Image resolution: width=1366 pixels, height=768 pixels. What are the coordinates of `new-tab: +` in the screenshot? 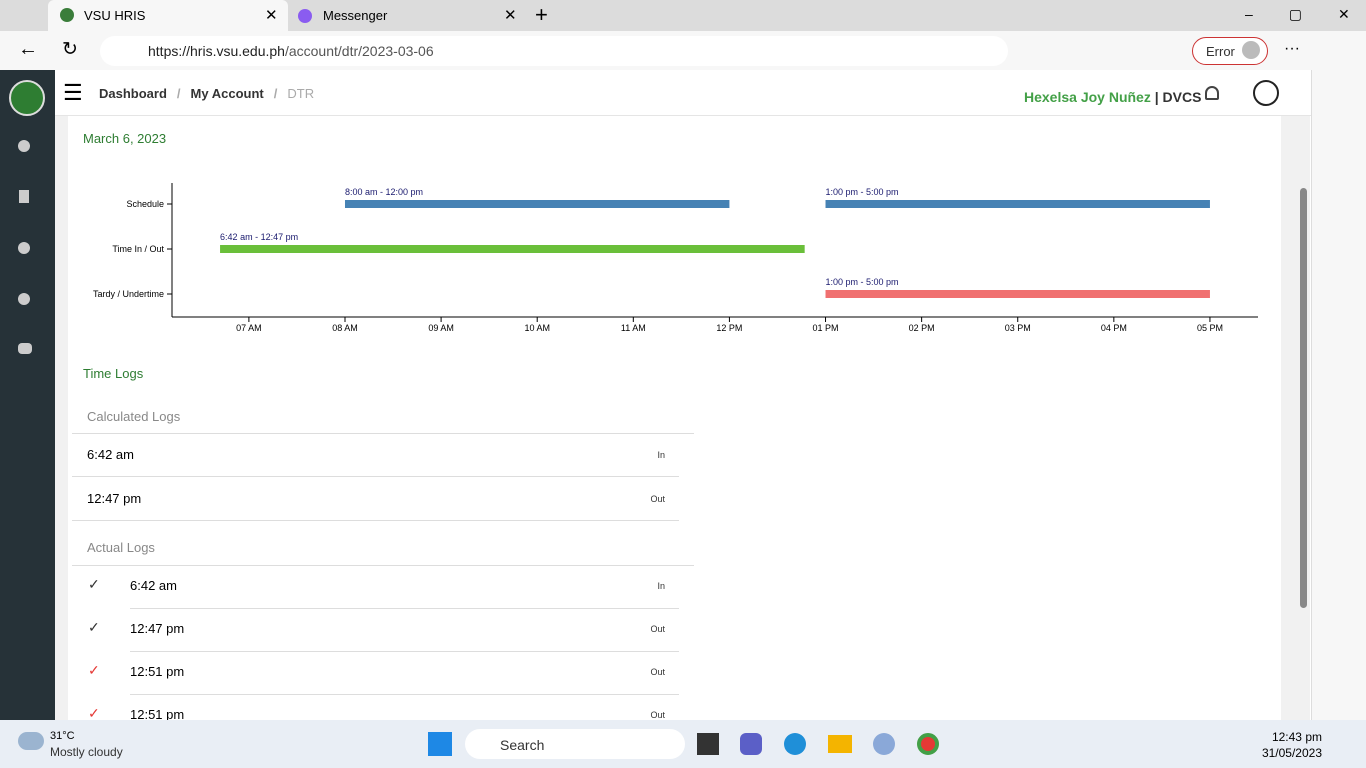 It's located at (541, 14).